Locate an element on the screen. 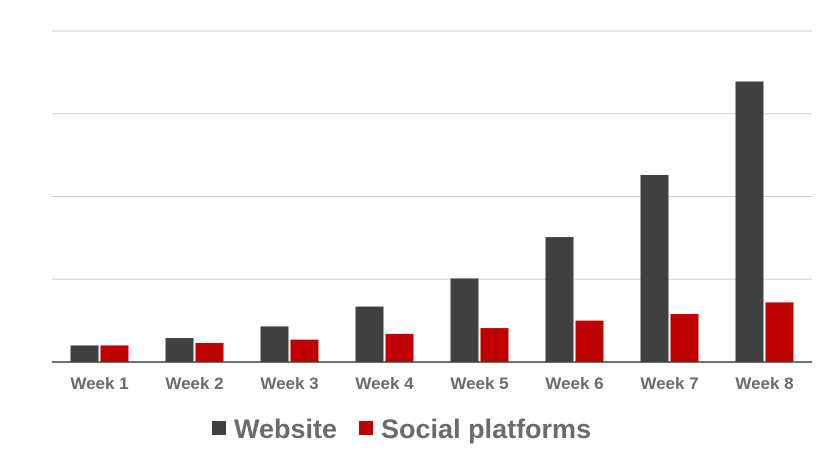 The image size is (832, 468). x-tick-label: Week 7 is located at coordinates (669, 383).